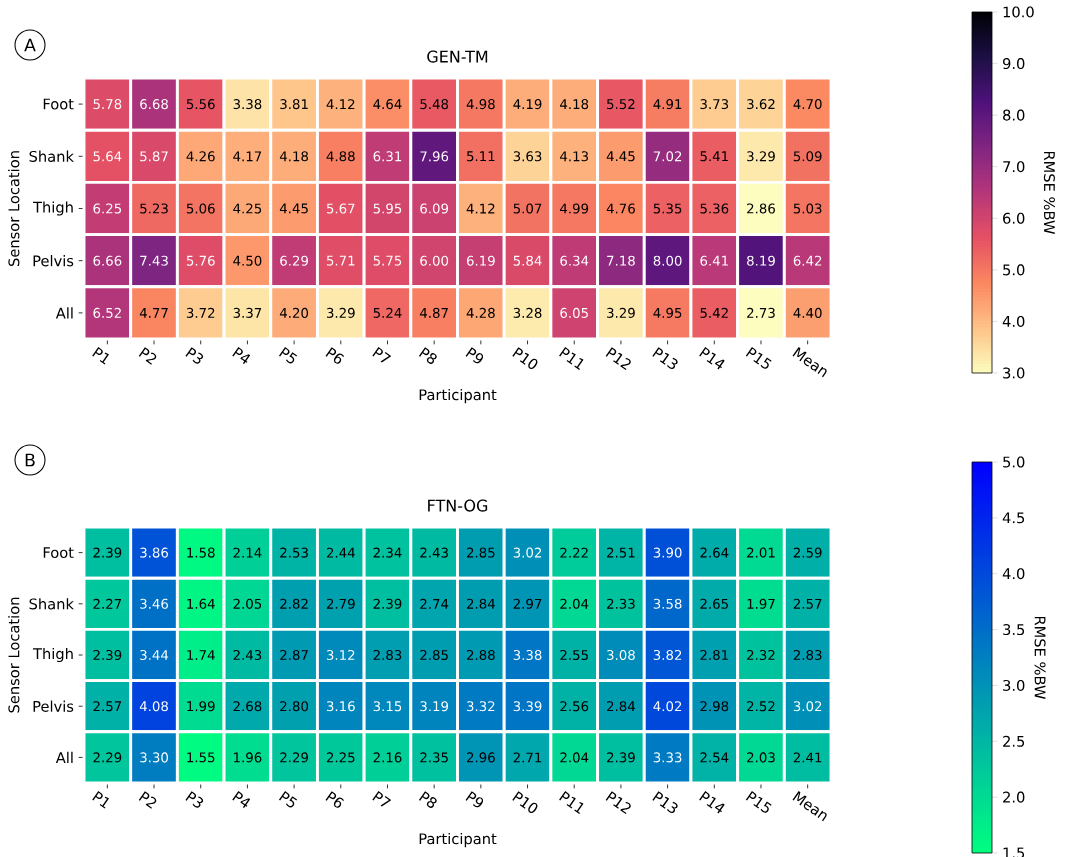  What do you see at coordinates (667, 156) in the screenshot?
I see `data-label: 7.02` at bounding box center [667, 156].